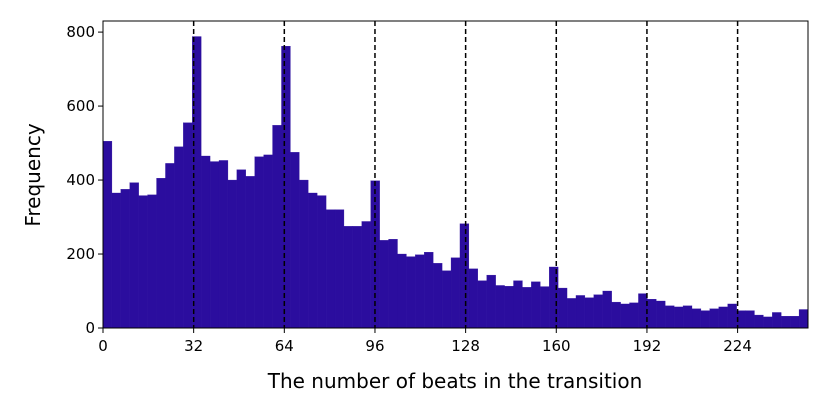 The image size is (830, 415). What do you see at coordinates (90, 328) in the screenshot?
I see `y-tick-label: 0` at bounding box center [90, 328].